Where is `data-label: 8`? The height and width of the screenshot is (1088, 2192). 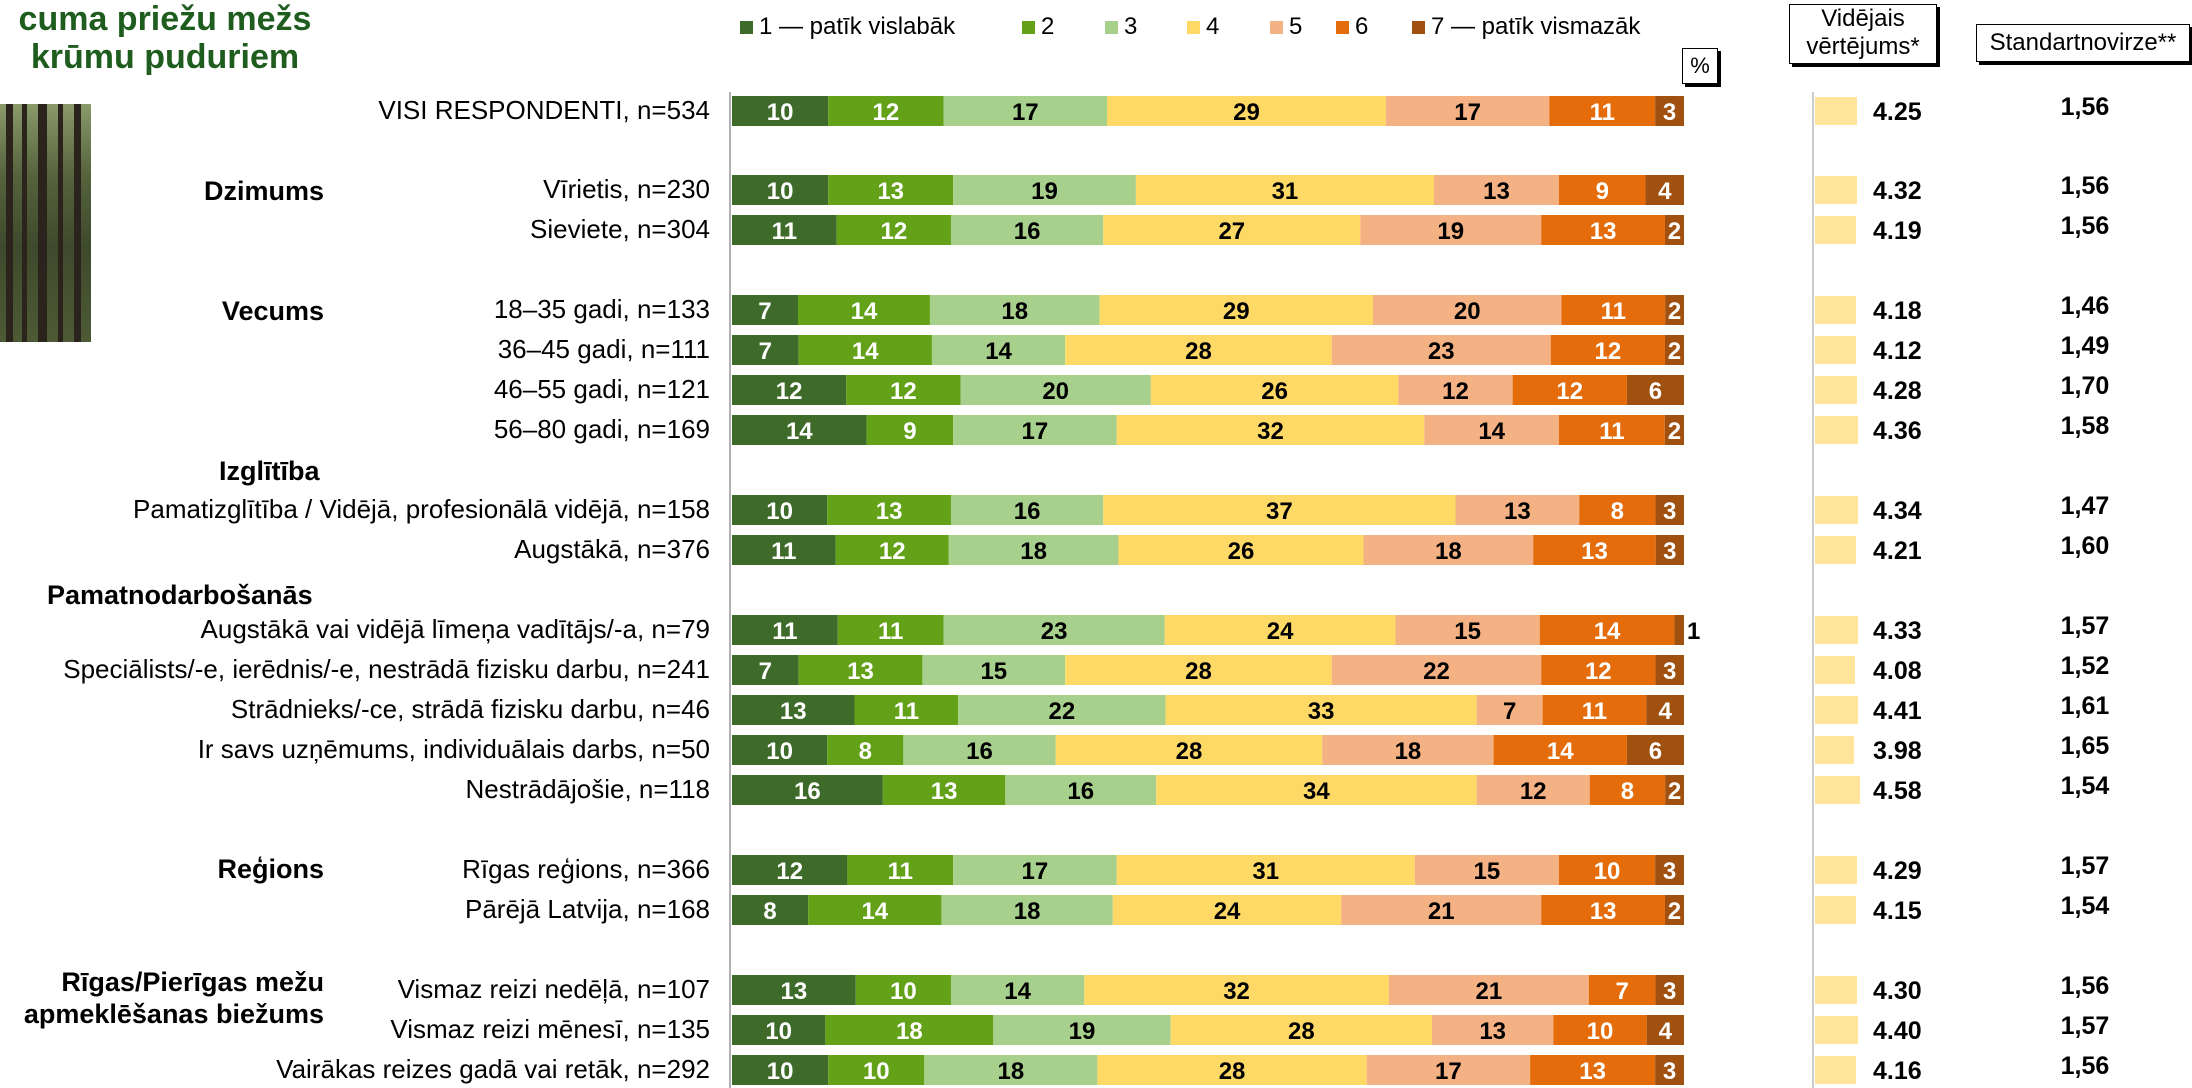 data-label: 8 is located at coordinates (769, 911).